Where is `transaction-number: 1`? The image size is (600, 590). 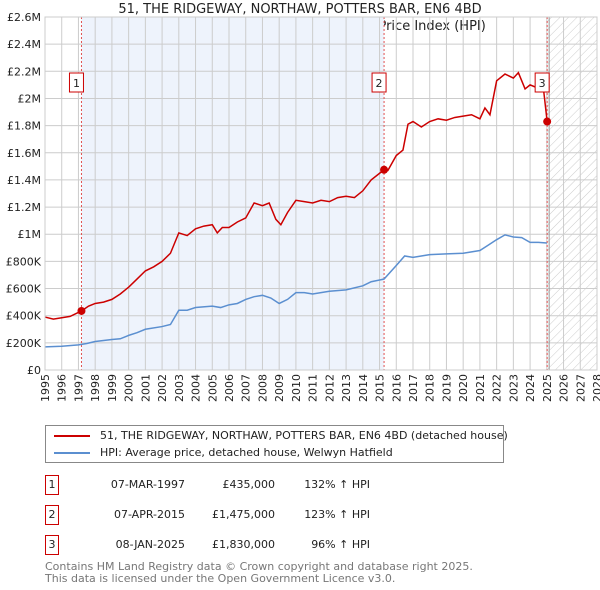 transaction-number: 1 is located at coordinates (52, 485).